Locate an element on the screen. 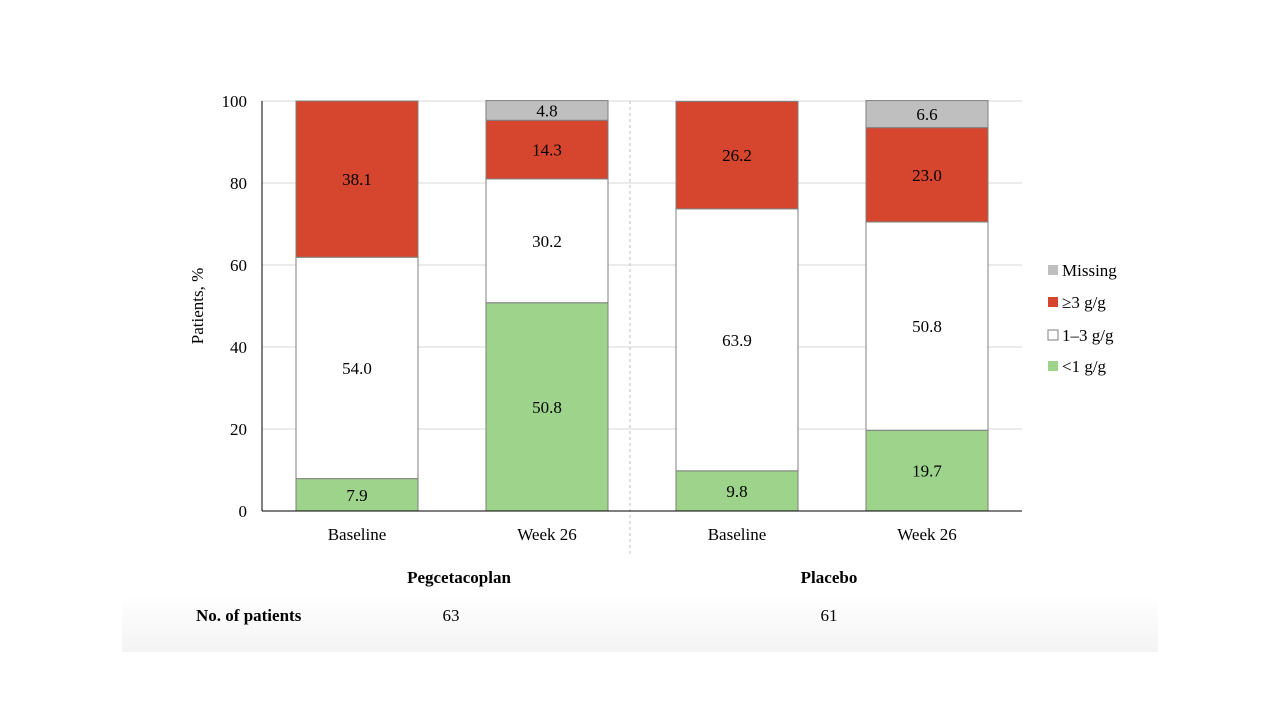  y-tick-label-0: 0 is located at coordinates (243, 511).